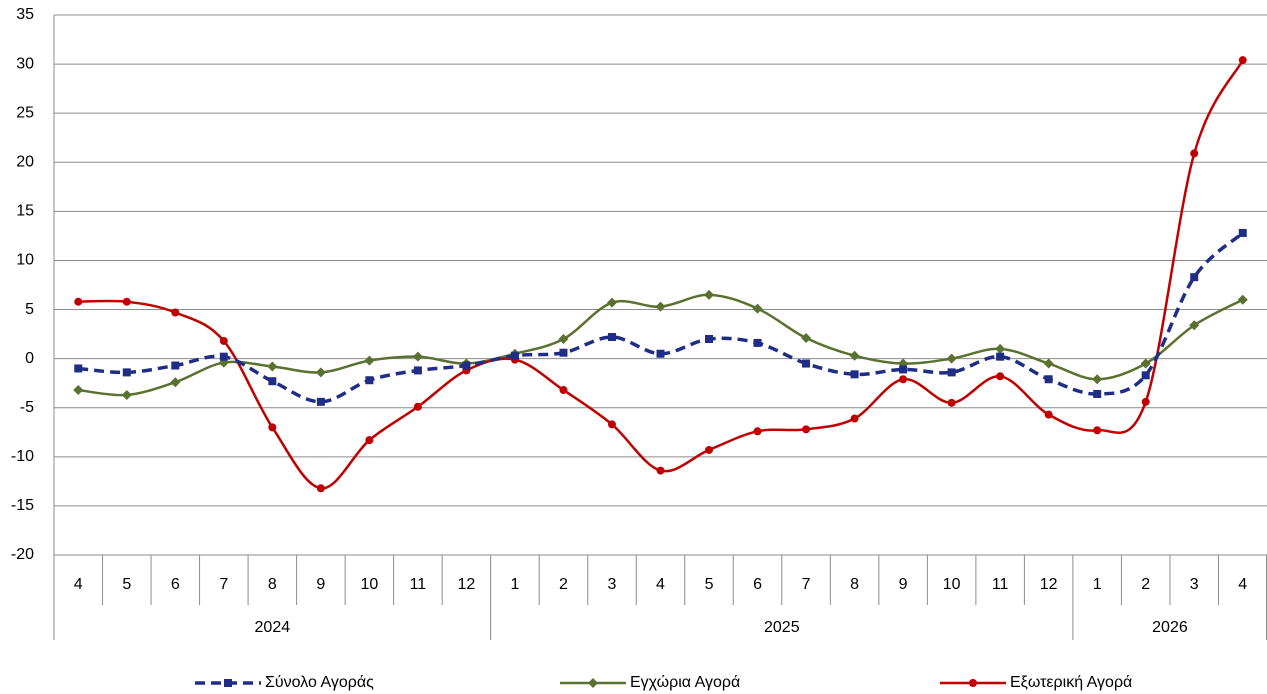  Describe the element at coordinates (27, 407) in the screenshot. I see `y-tick-label: -5` at that location.